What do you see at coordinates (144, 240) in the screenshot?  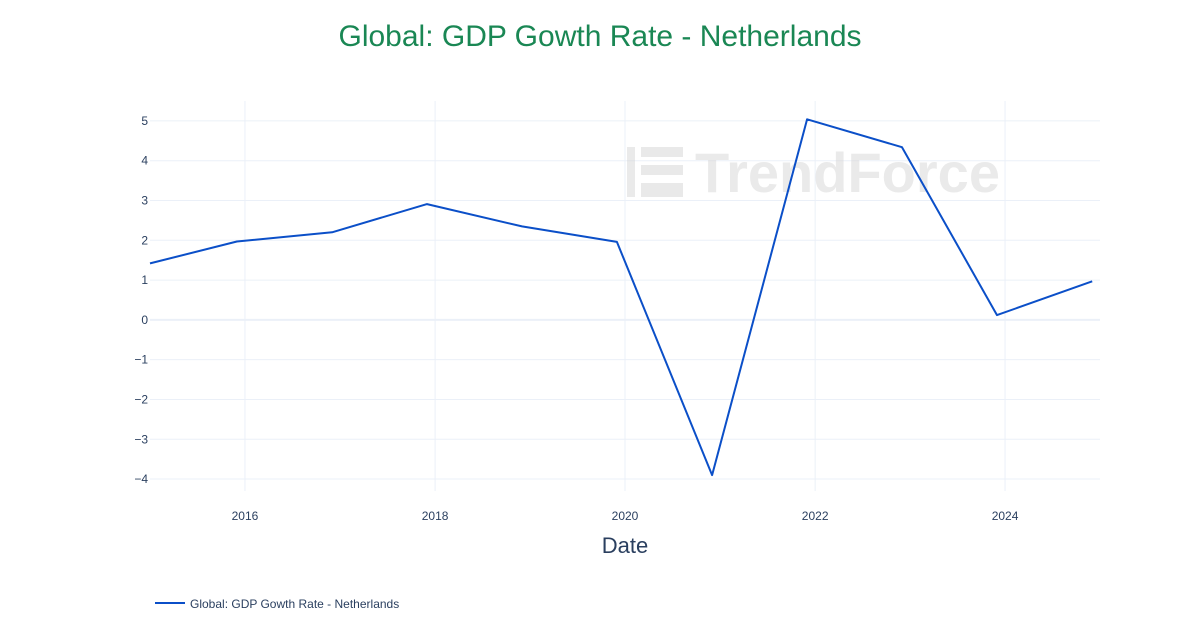 I see `y-tick-label: 2` at bounding box center [144, 240].